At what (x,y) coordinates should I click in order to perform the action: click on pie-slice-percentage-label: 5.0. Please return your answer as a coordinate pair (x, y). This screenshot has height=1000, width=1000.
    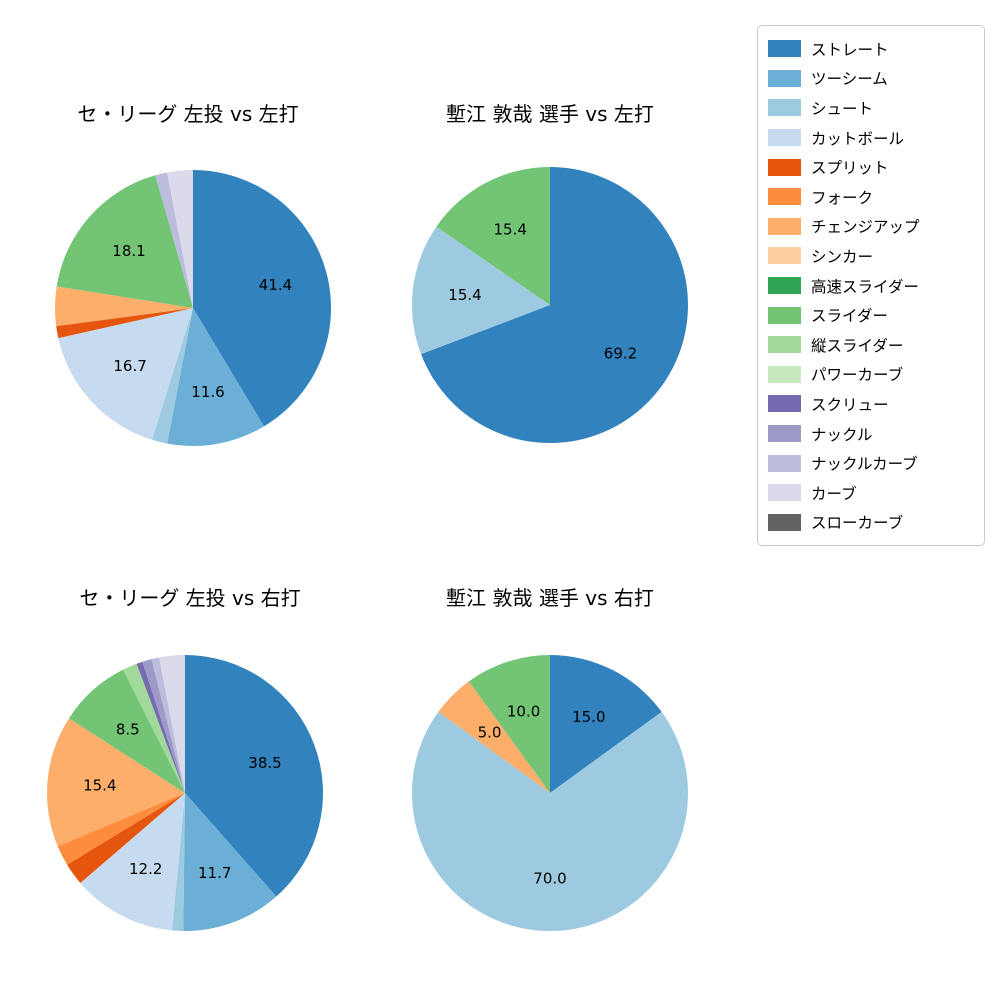
    Looking at the image, I should click on (490, 733).